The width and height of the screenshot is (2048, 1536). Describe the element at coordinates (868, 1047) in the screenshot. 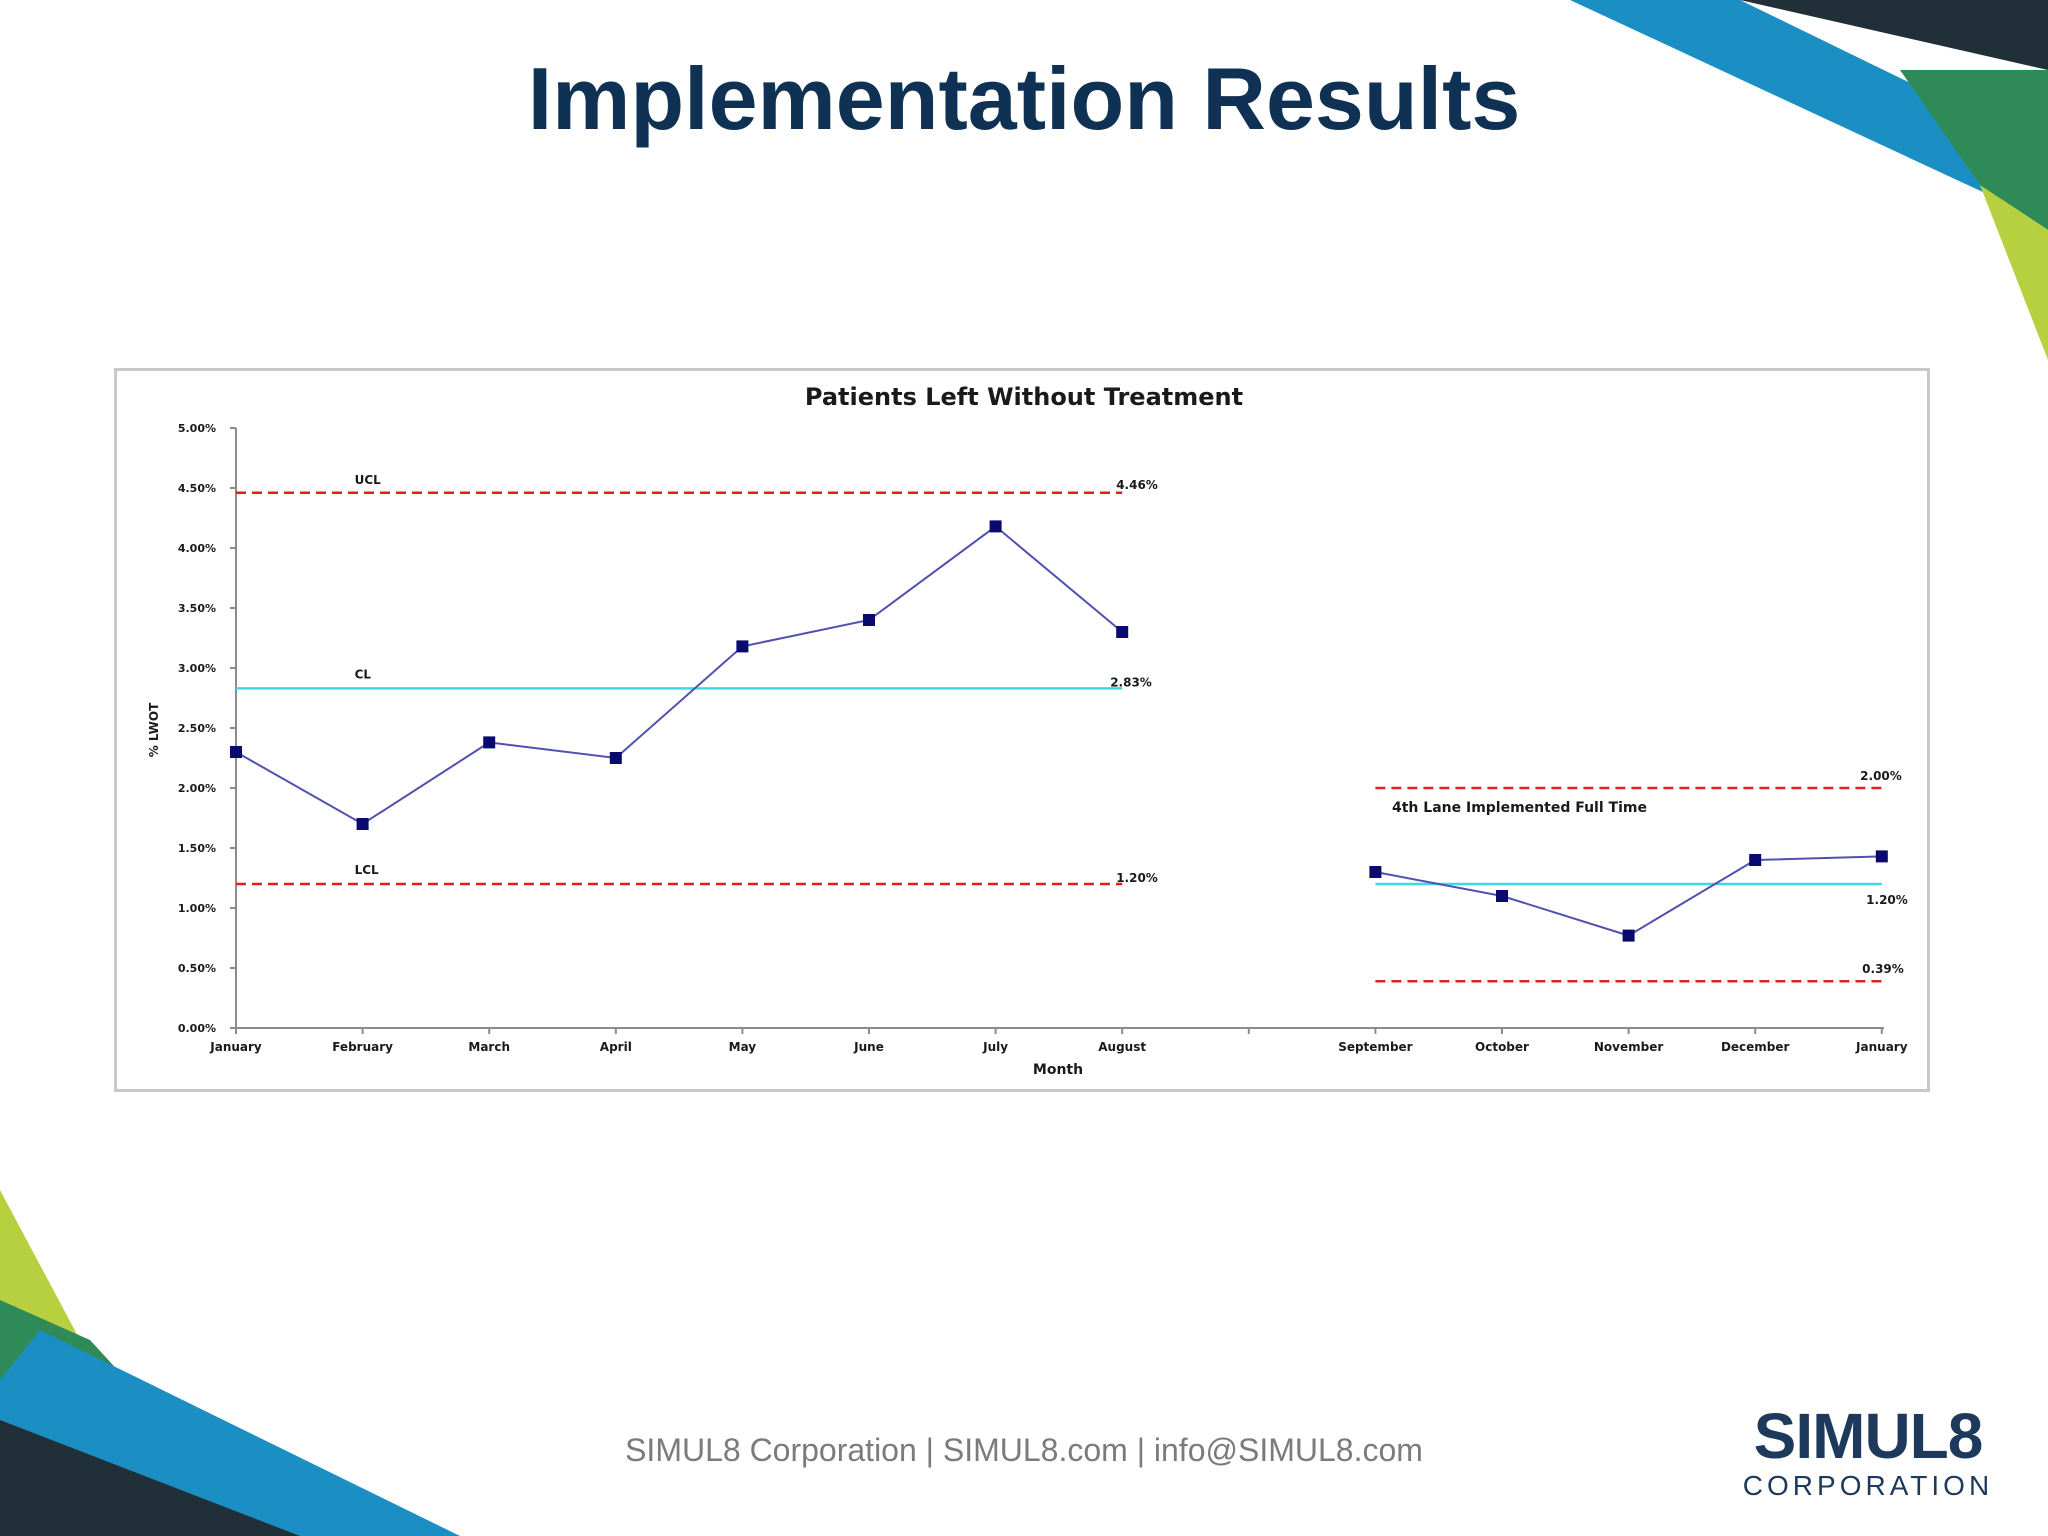

I see `x-tick-label: June` at that location.